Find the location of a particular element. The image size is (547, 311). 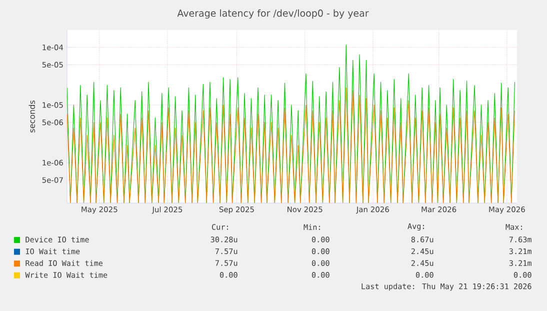

chart-title: Average latency for /dev/loop0 - by year is located at coordinates (273, 14).